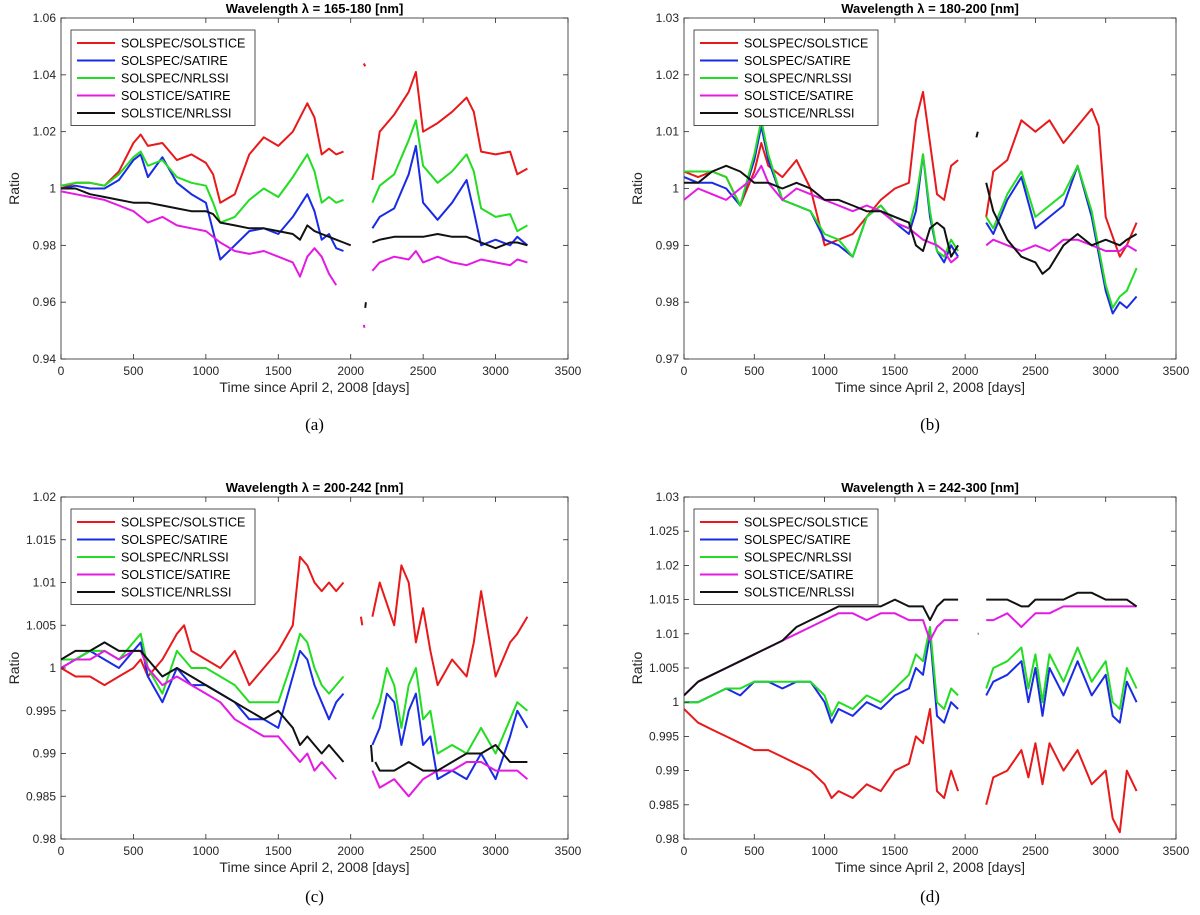 The image size is (1200, 915). I want to click on legend-entry: SOLSTICE/SATIRE, so click(176, 575).